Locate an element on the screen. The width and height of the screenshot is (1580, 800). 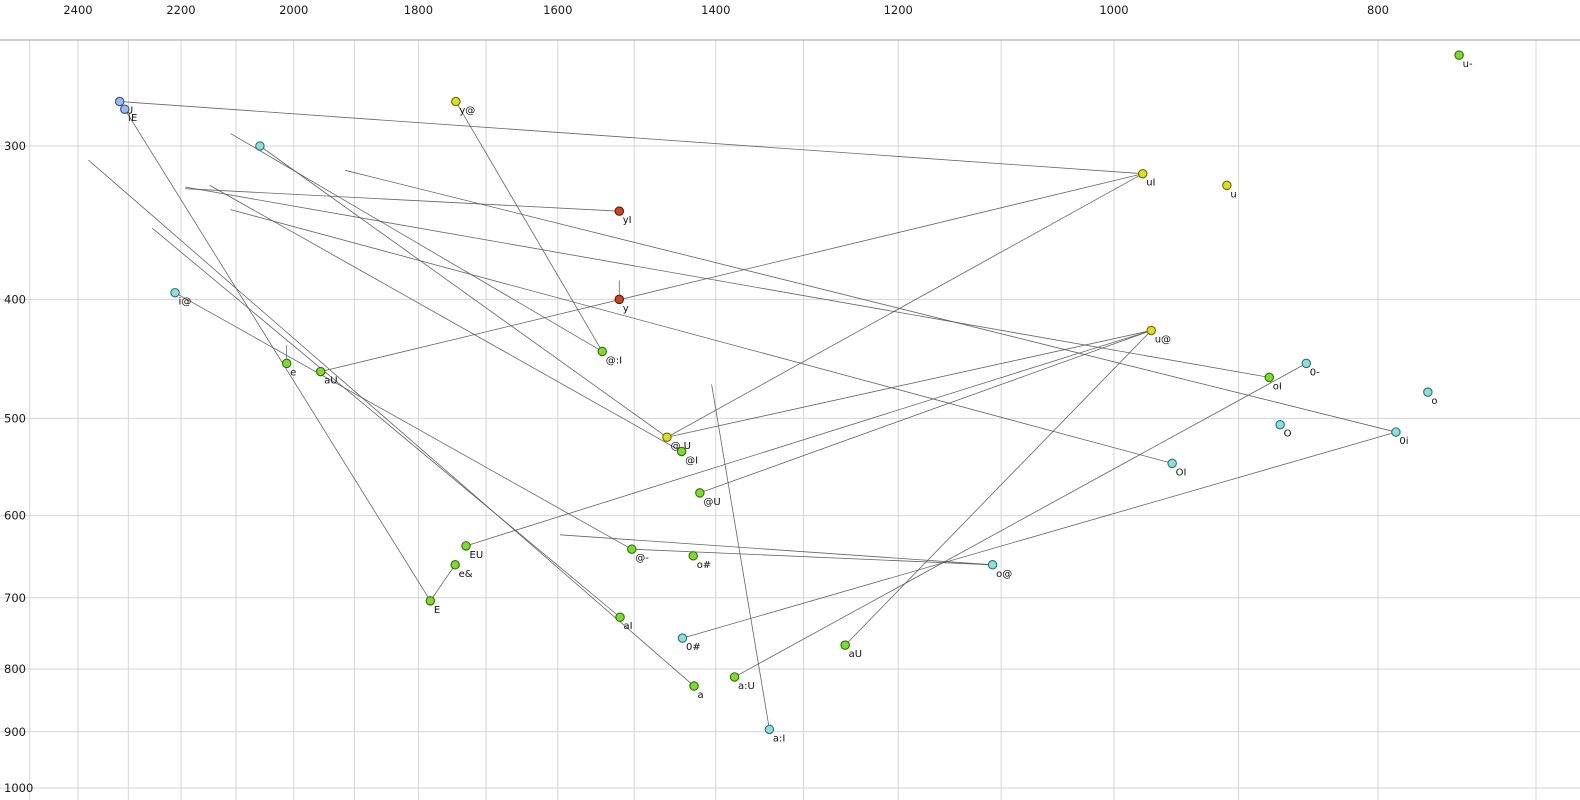
data-point-O is located at coordinates (1280, 424).